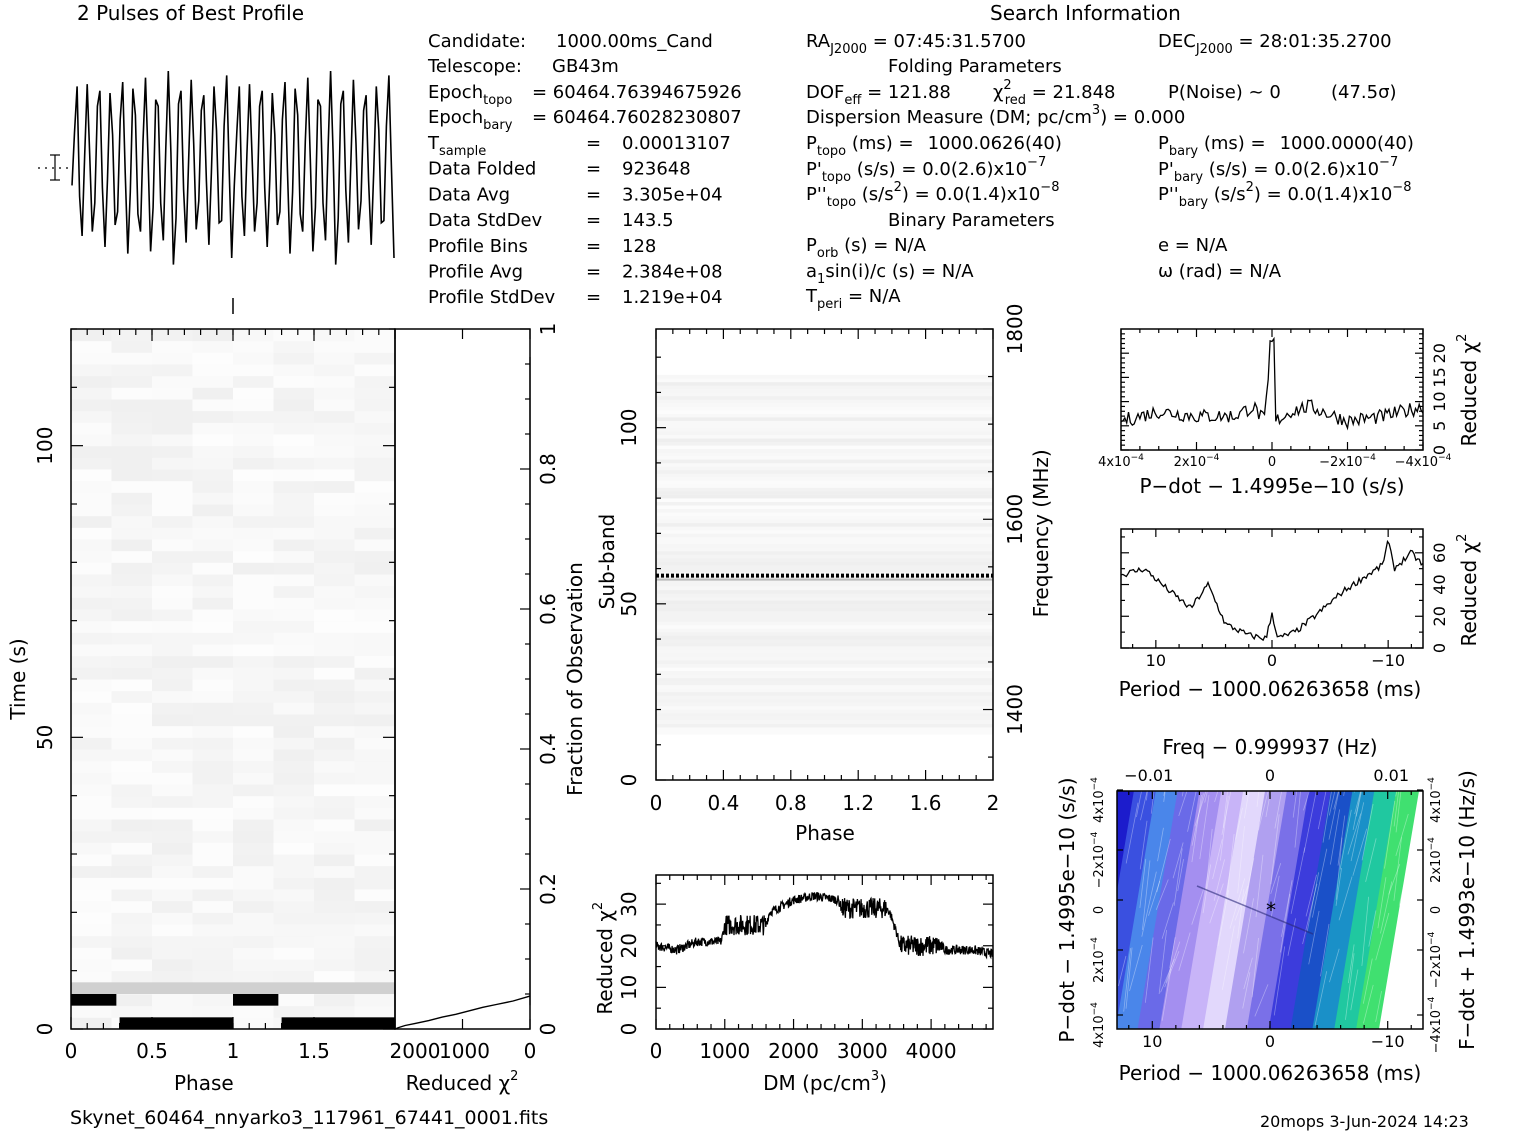 Image resolution: width=1517 pixels, height=1133 pixels. I want to click on pe-ytick-label: 20, so click(1439, 616).